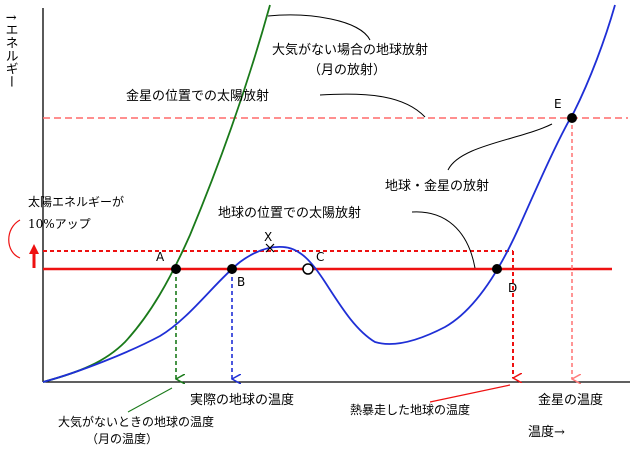  What do you see at coordinates (410, 409) in the screenshot?
I see `runaway-earth-temp-label: 熱暴走した地球の温度` at bounding box center [410, 409].